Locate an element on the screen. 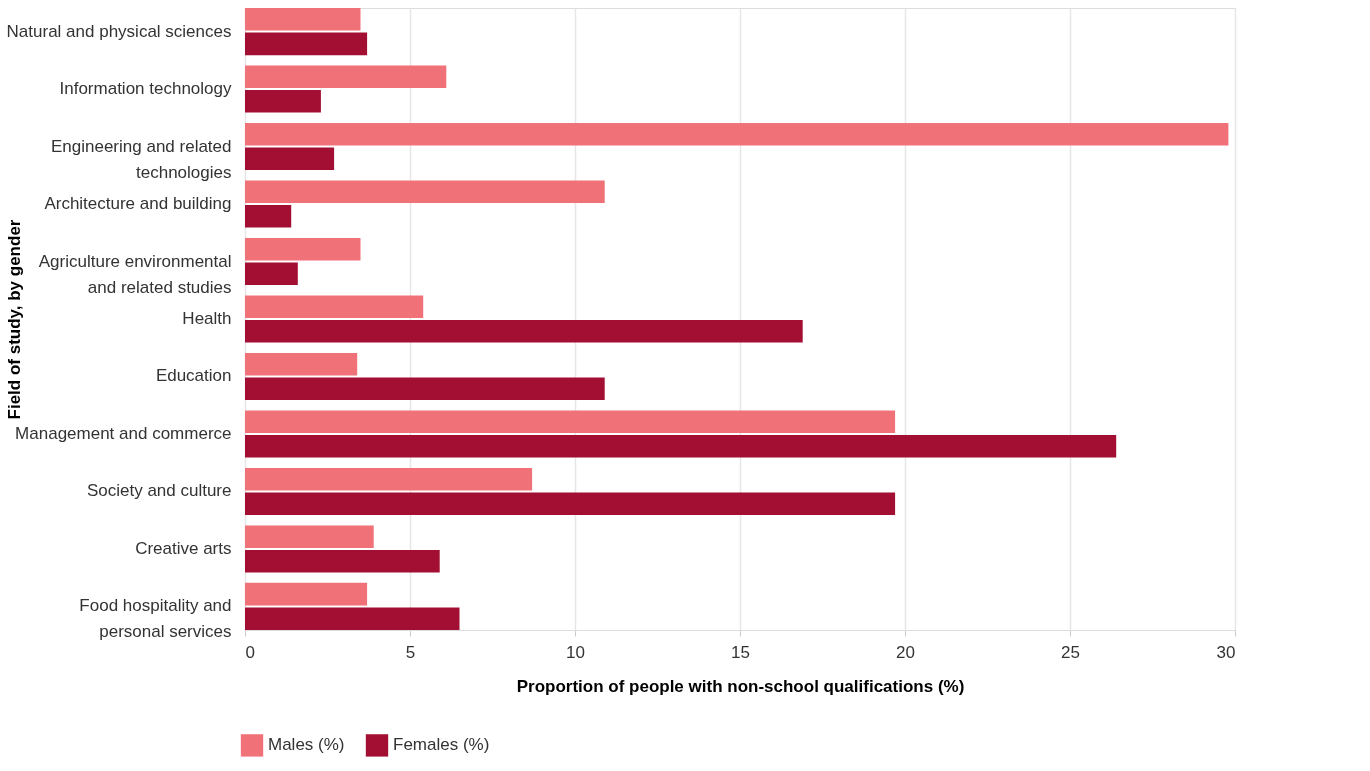 The height and width of the screenshot is (771, 1370). x-tick-label: 5 is located at coordinates (410, 652).